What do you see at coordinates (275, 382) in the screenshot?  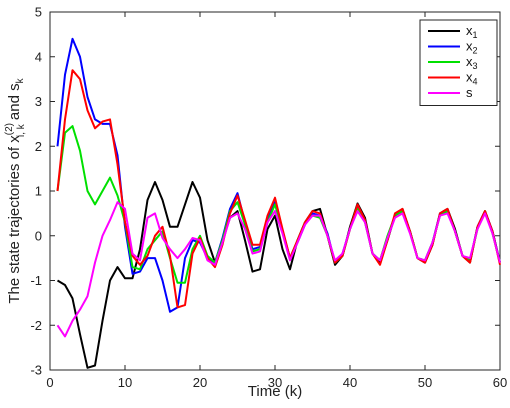 I see `x-tick-label: 30` at bounding box center [275, 382].